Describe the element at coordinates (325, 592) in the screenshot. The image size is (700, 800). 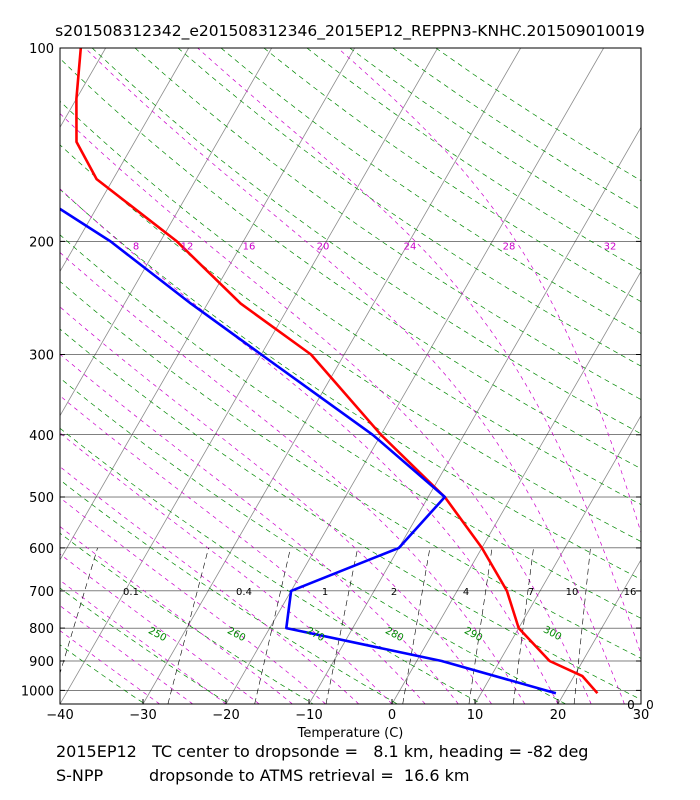
I see `mixing-ratio-label: 1` at that location.